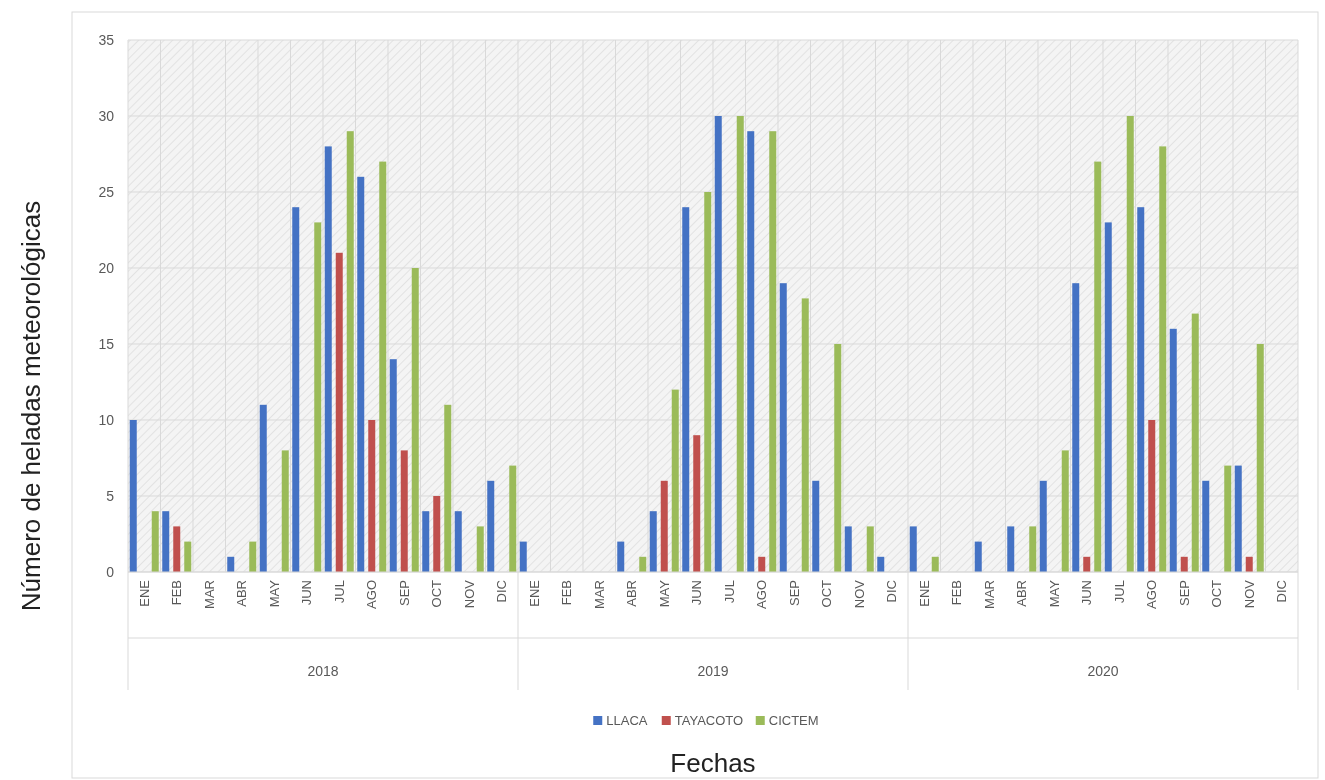 This screenshot has width=1325, height=780. What do you see at coordinates (106, 419) in the screenshot?
I see `y-tick-label: 10` at bounding box center [106, 419].